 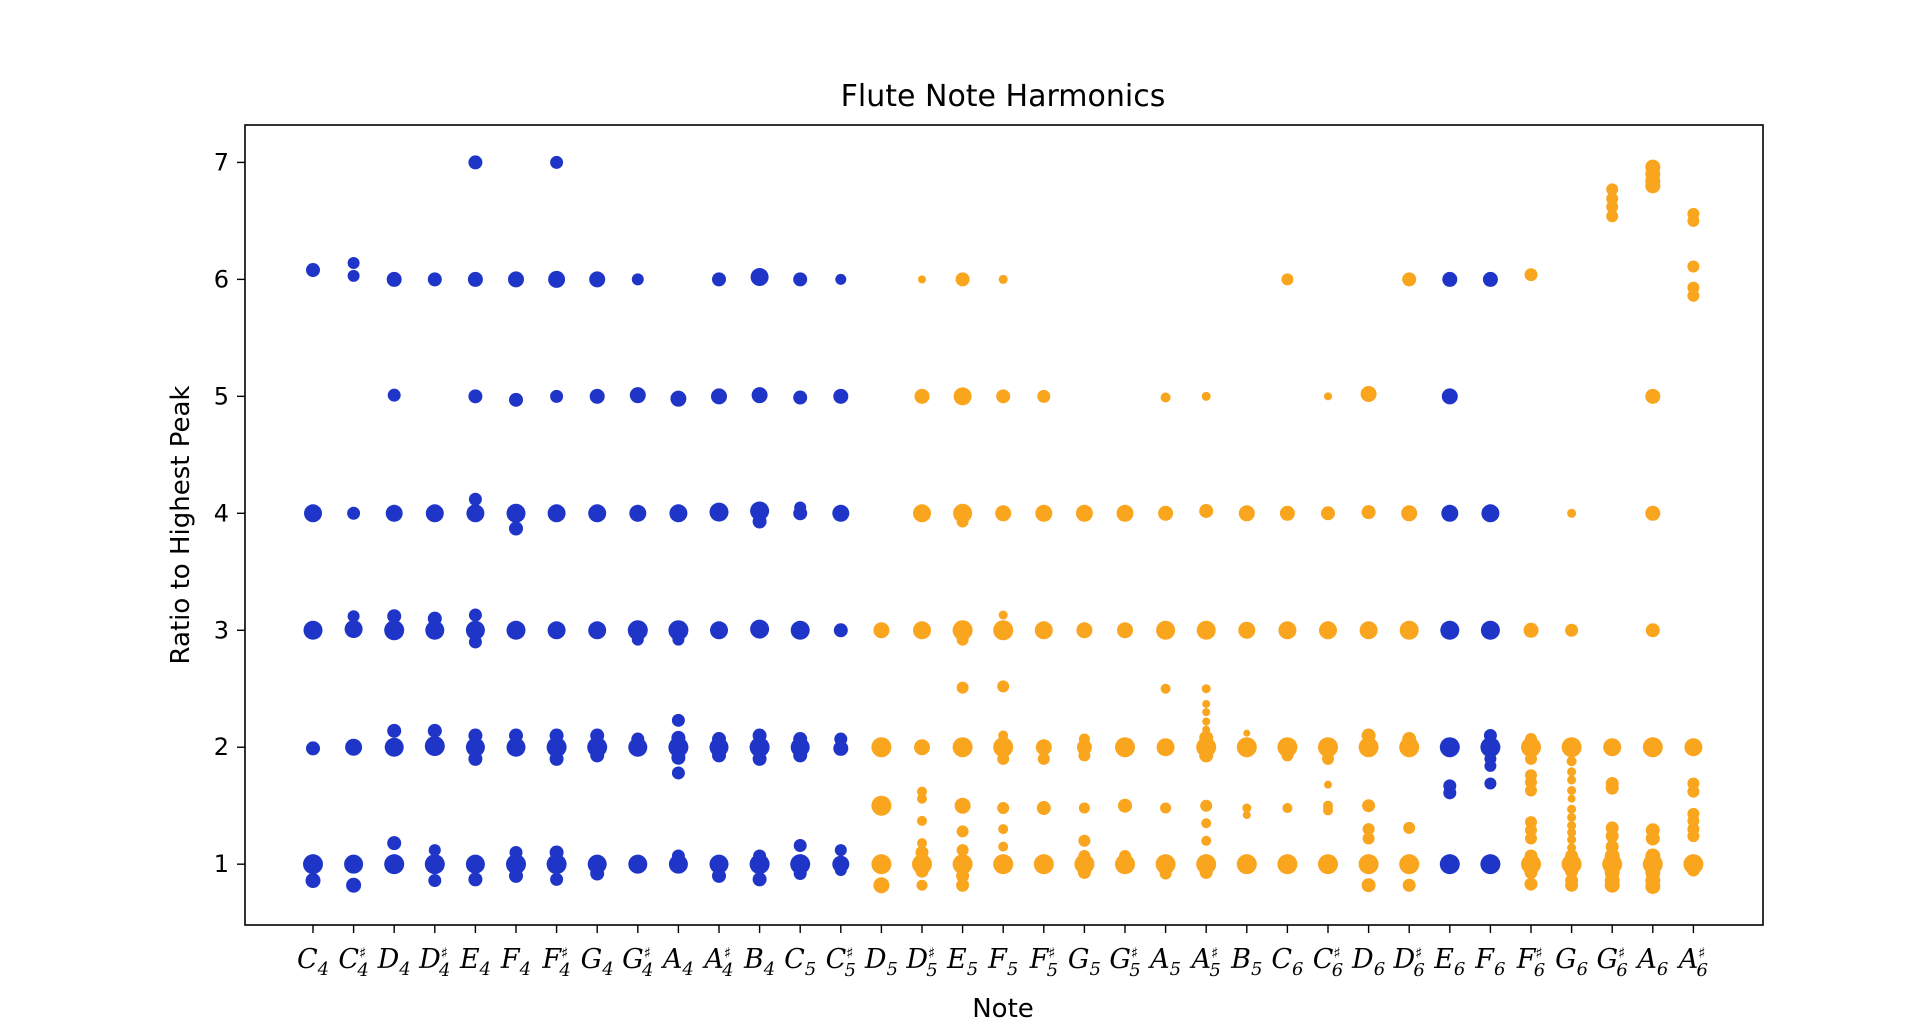 I want to click on x-tick-label: D5, so click(x=881, y=962).